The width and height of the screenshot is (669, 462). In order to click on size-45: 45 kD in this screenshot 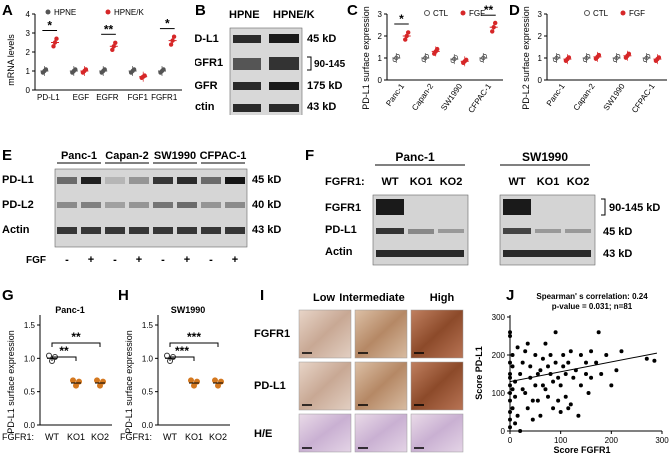, I will do `click(617, 232)`.